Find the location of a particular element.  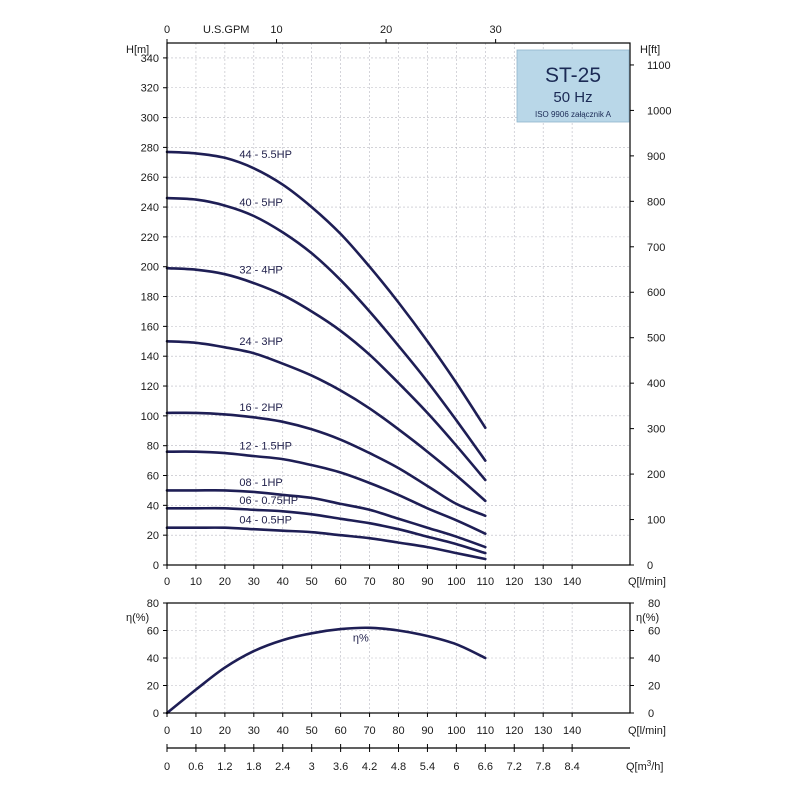

y-tick-label: 220 is located at coordinates (150, 238).